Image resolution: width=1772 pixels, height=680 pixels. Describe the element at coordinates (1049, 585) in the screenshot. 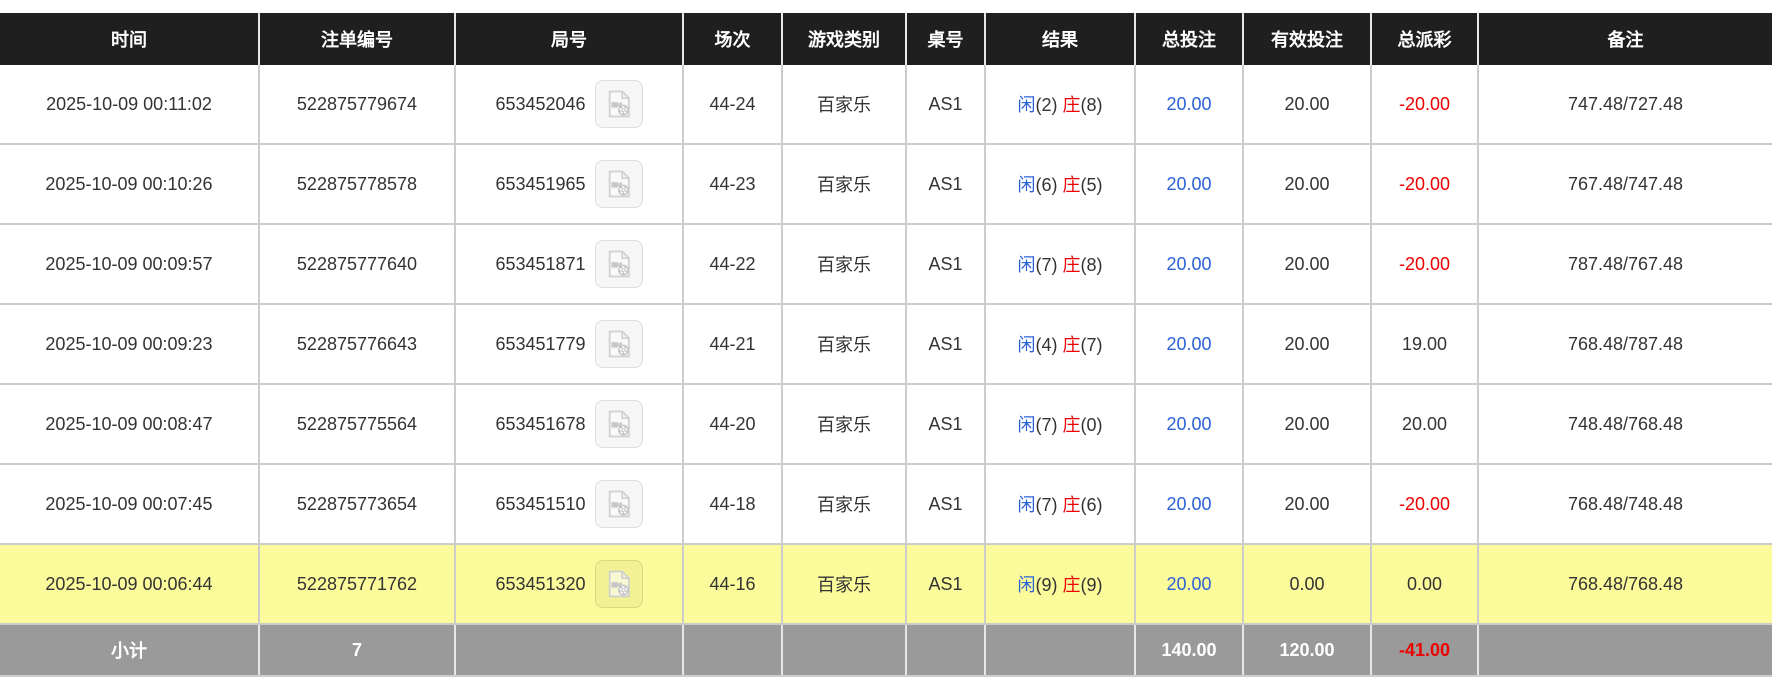

I see `result-player-score: (9)` at that location.